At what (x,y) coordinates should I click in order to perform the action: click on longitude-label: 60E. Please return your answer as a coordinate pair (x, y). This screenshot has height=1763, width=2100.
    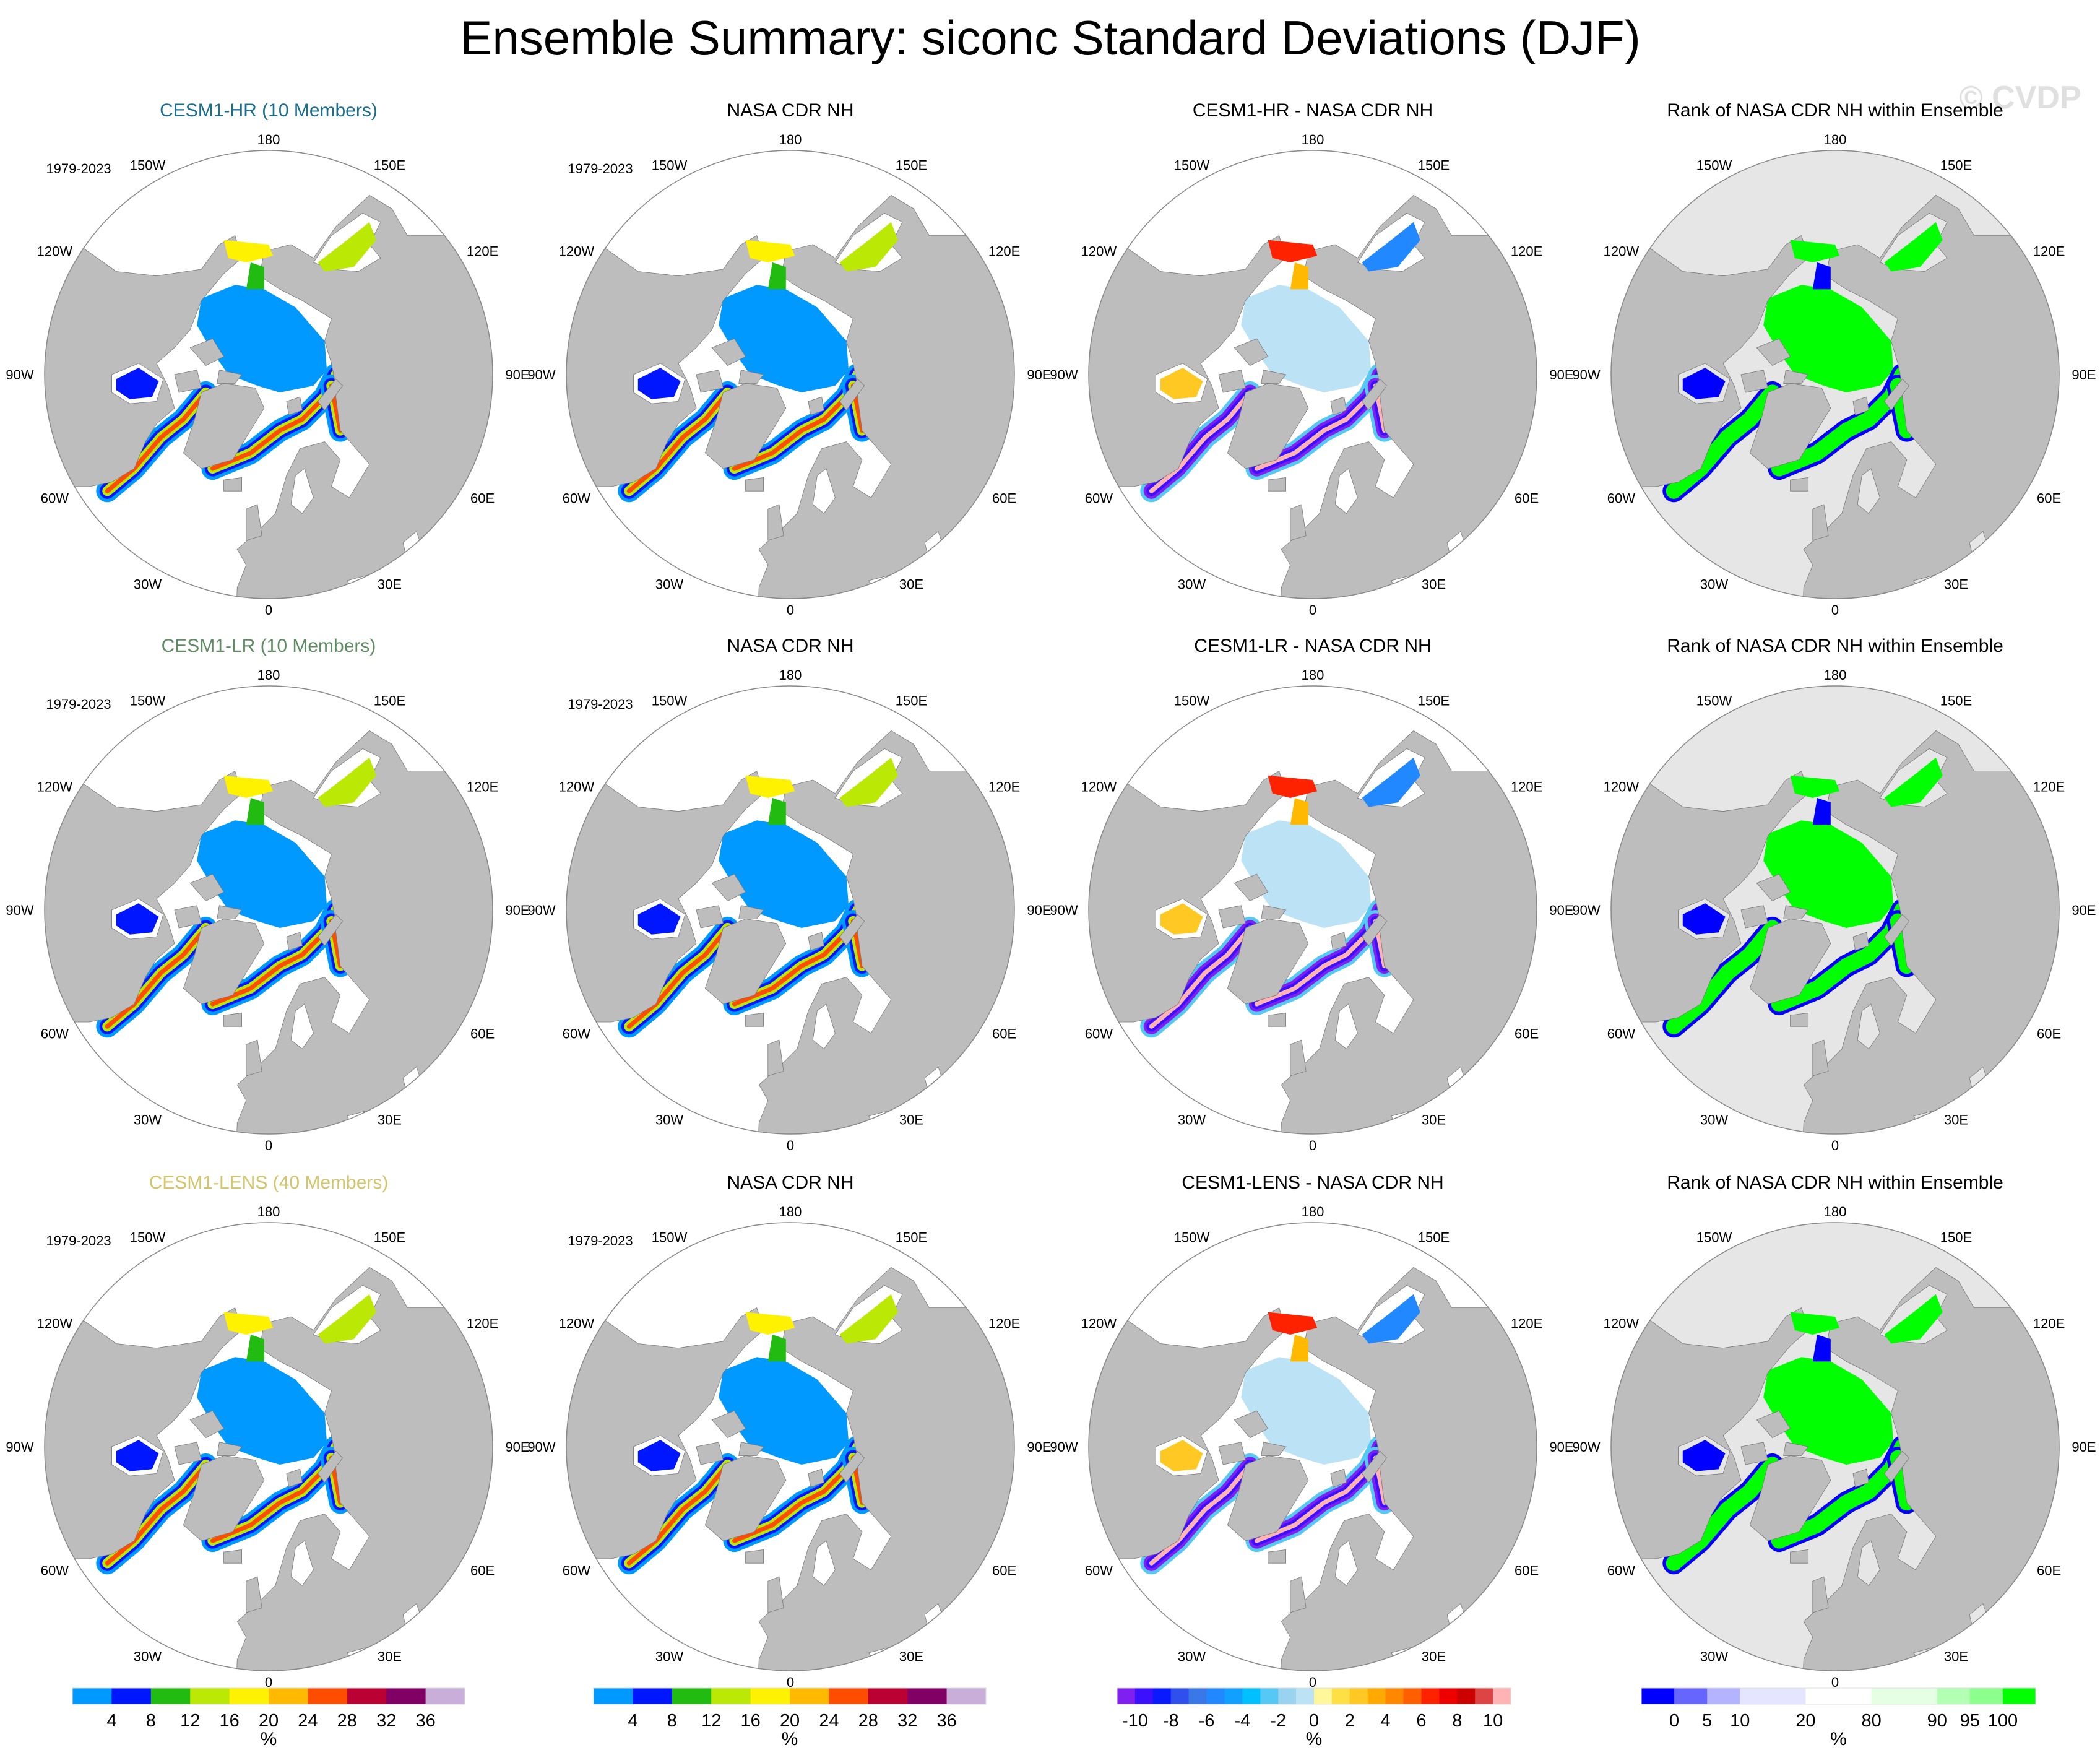
    Looking at the image, I should click on (2049, 1034).